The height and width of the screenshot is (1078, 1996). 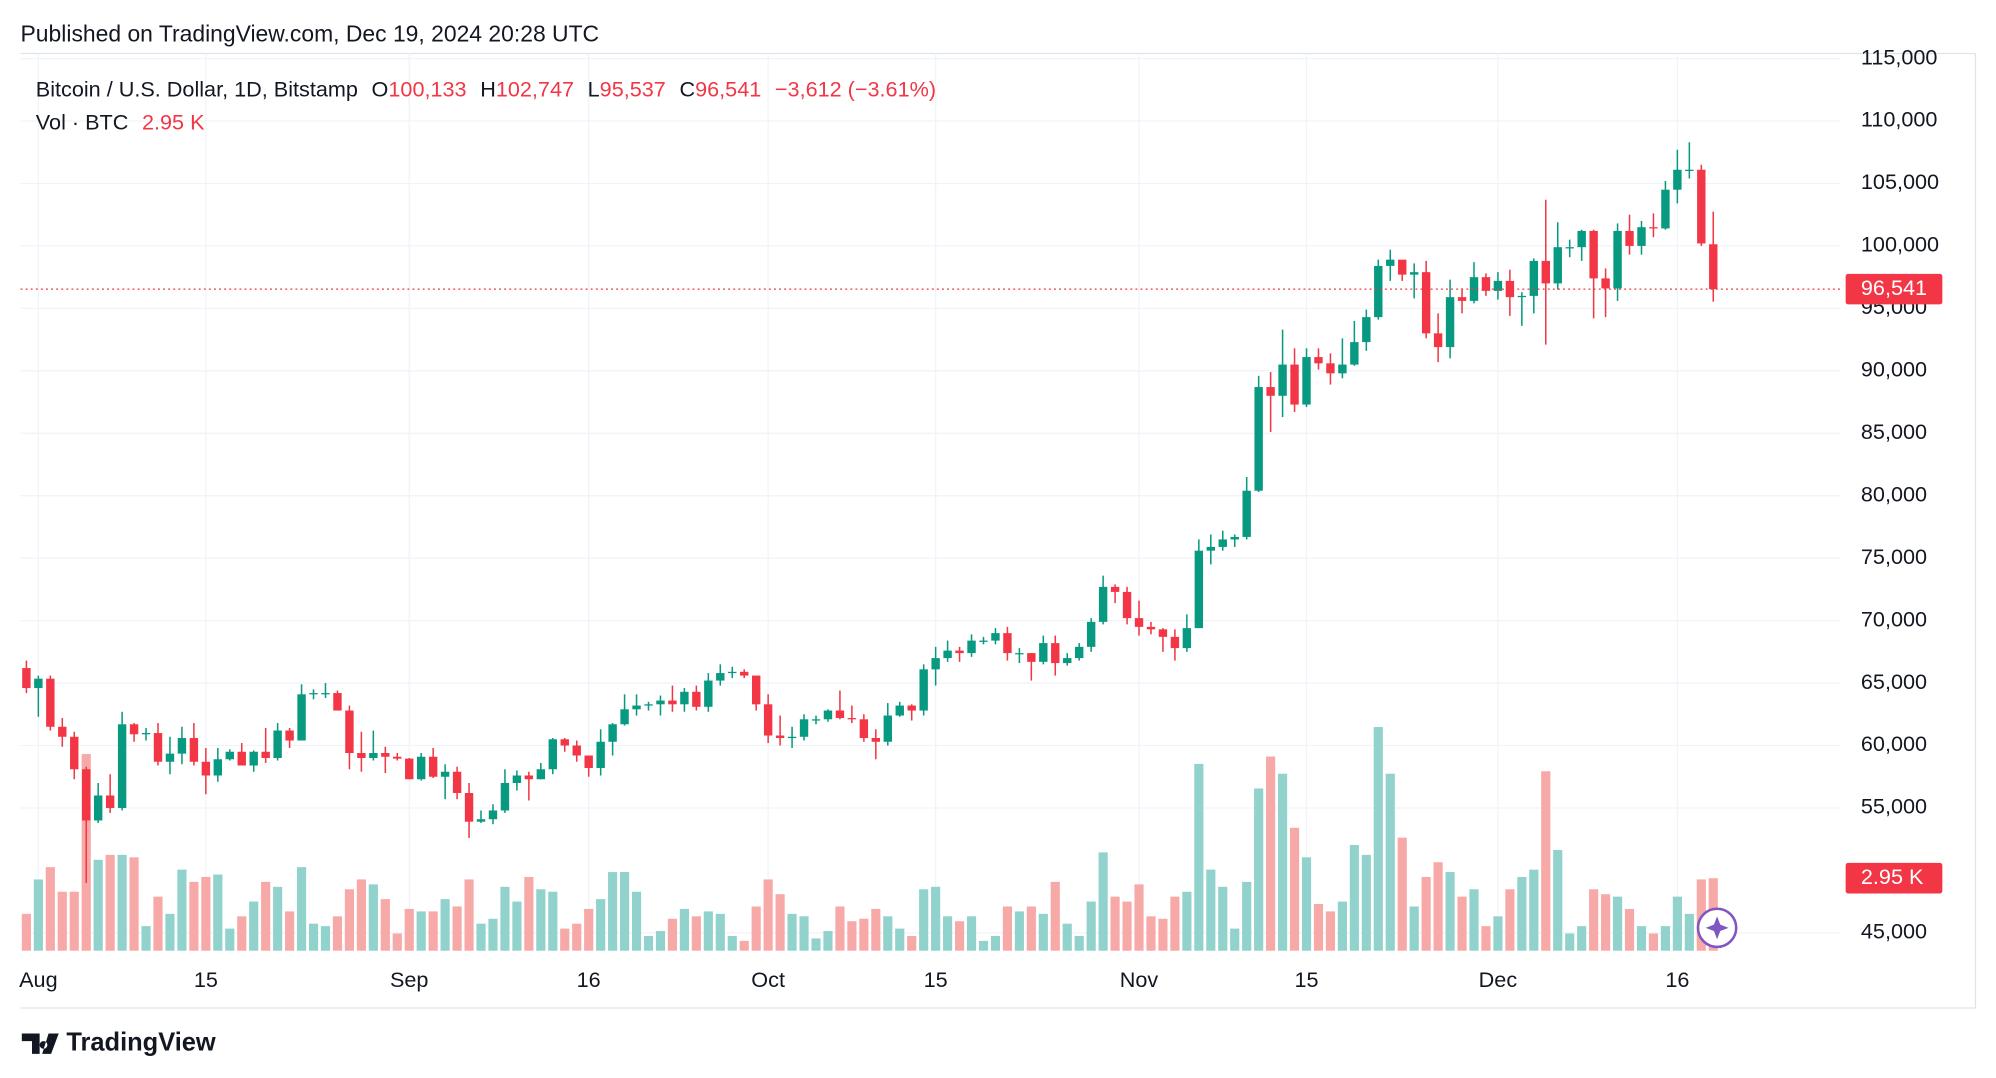 What do you see at coordinates (1899, 56) in the screenshot?
I see `y-tick-label: 115,000` at bounding box center [1899, 56].